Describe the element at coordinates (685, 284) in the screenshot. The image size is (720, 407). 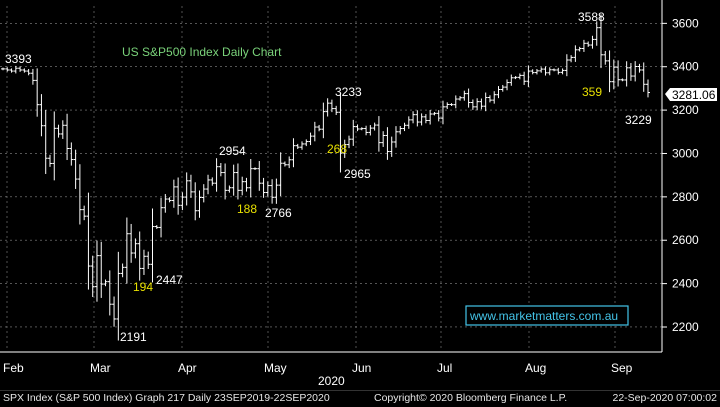
I see `y-tick-label: 2400` at that location.